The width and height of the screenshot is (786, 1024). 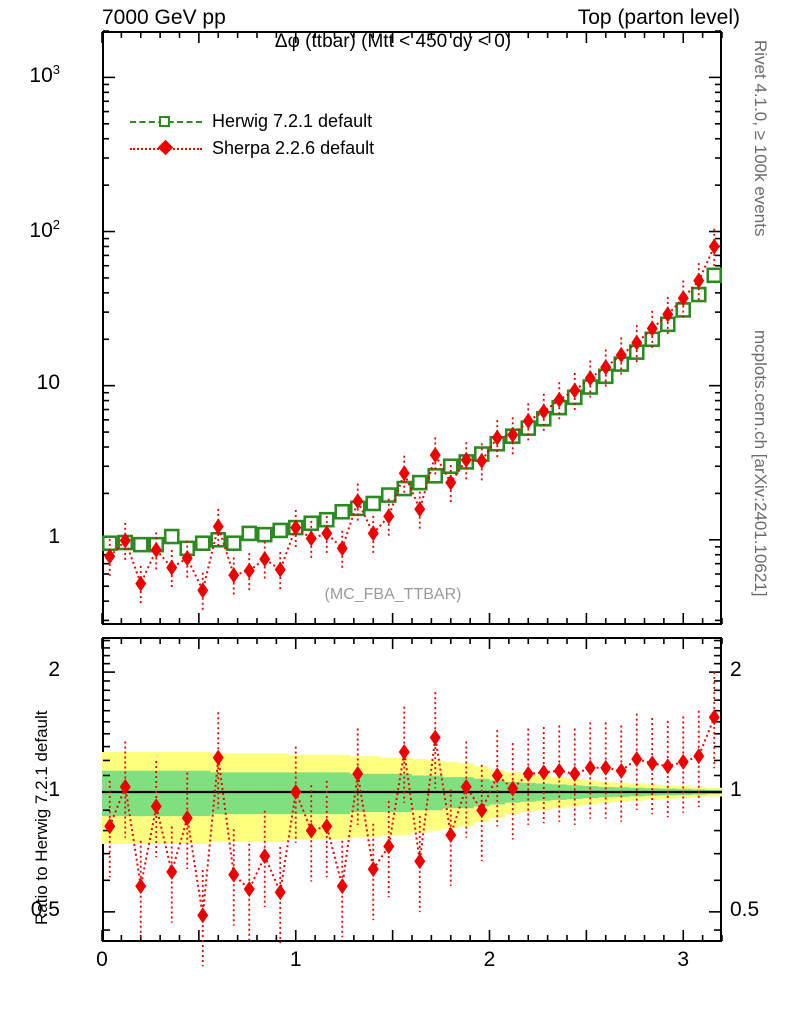 I want to click on main-ytick-label-1: 102, so click(x=44, y=229).